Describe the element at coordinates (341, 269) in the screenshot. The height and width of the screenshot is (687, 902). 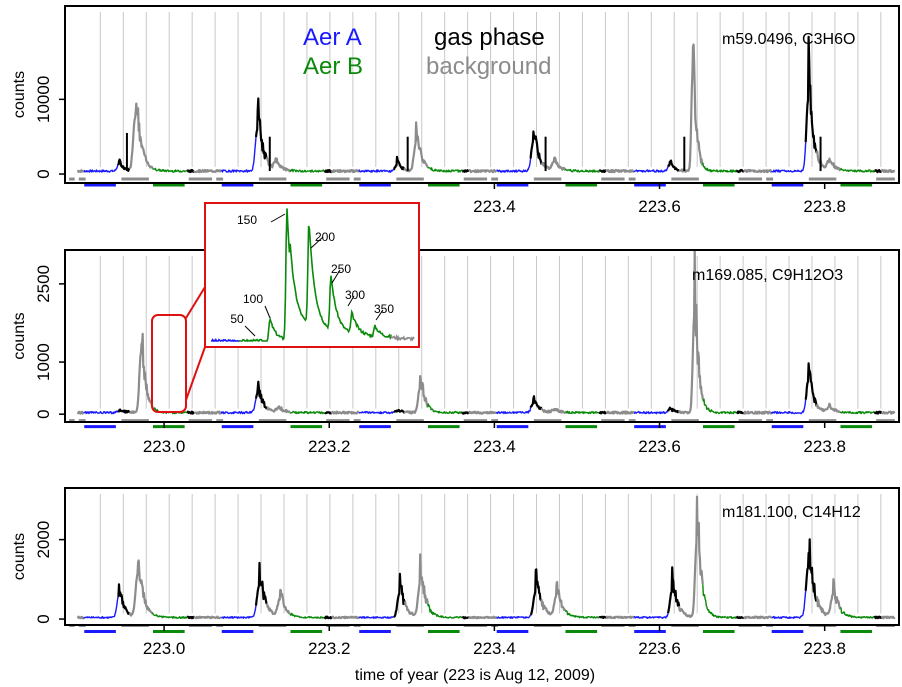
I see `inset-cycle-label: 250` at that location.